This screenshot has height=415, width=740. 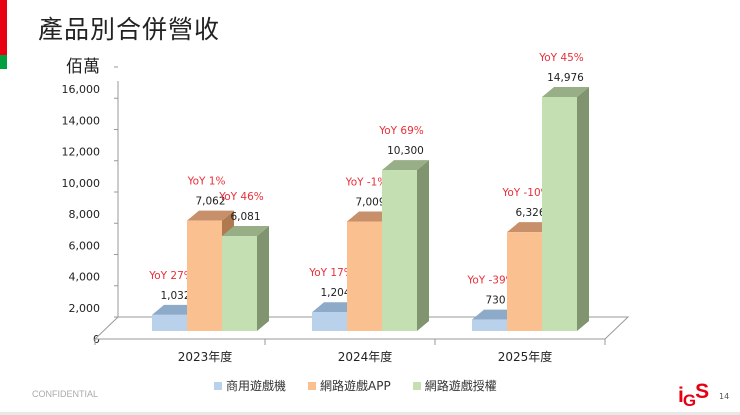 What do you see at coordinates (525, 356) in the screenshot?
I see `x-category-label: 2025年度` at bounding box center [525, 356].